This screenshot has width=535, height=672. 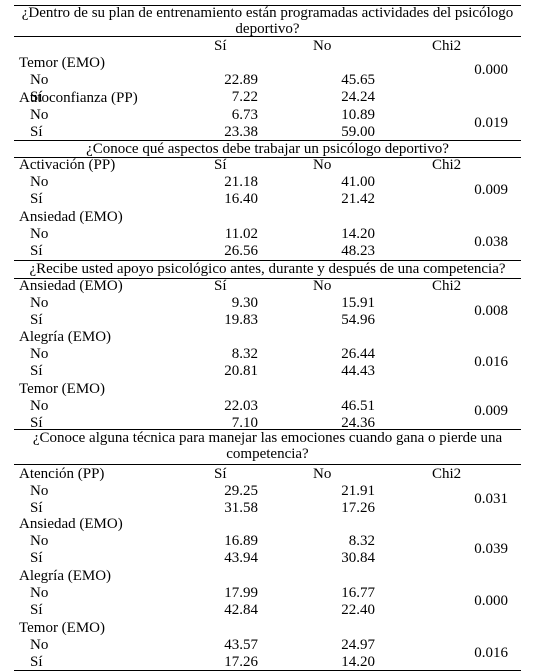 What do you see at coordinates (358, 80) in the screenshot?
I see `value-no: 45.65` at bounding box center [358, 80].